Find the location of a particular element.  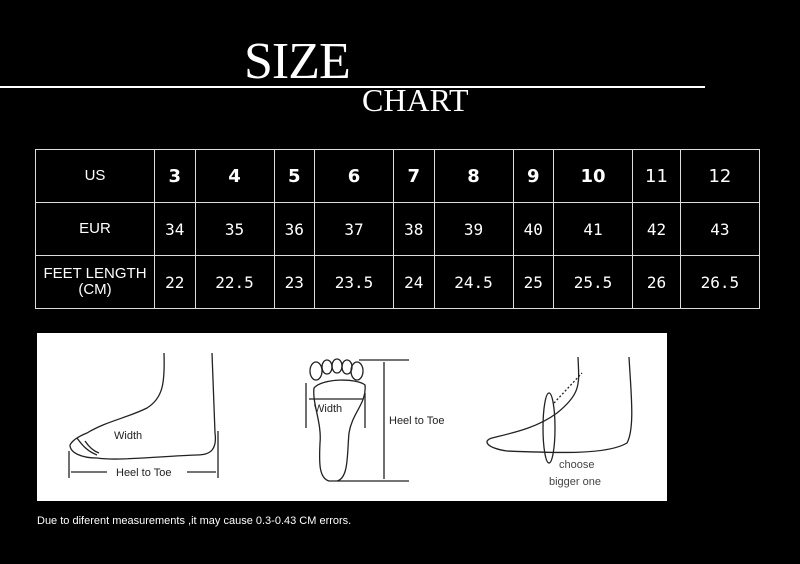

table-cell: 4 is located at coordinates (234, 176).